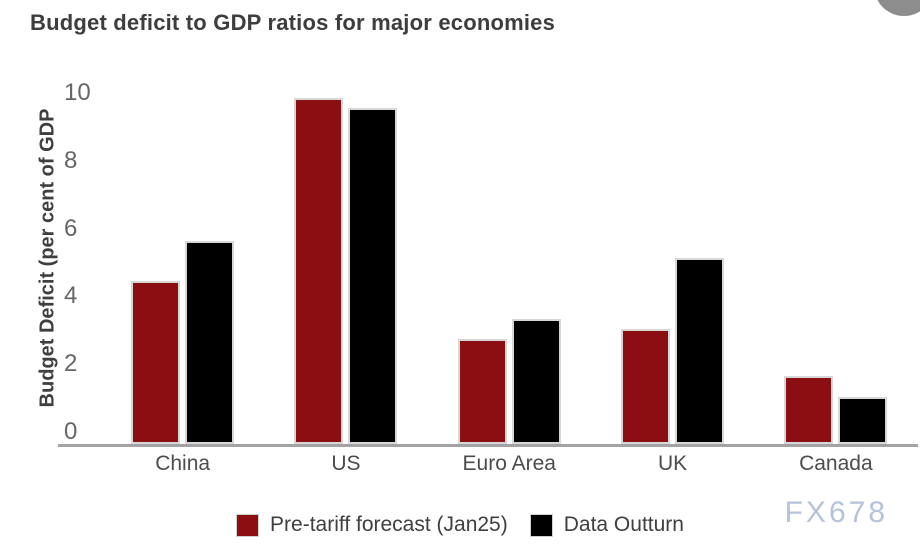 The width and height of the screenshot is (920, 553). What do you see at coordinates (156, 362) in the screenshot?
I see `bar-china-pre-tariff` at bounding box center [156, 362].